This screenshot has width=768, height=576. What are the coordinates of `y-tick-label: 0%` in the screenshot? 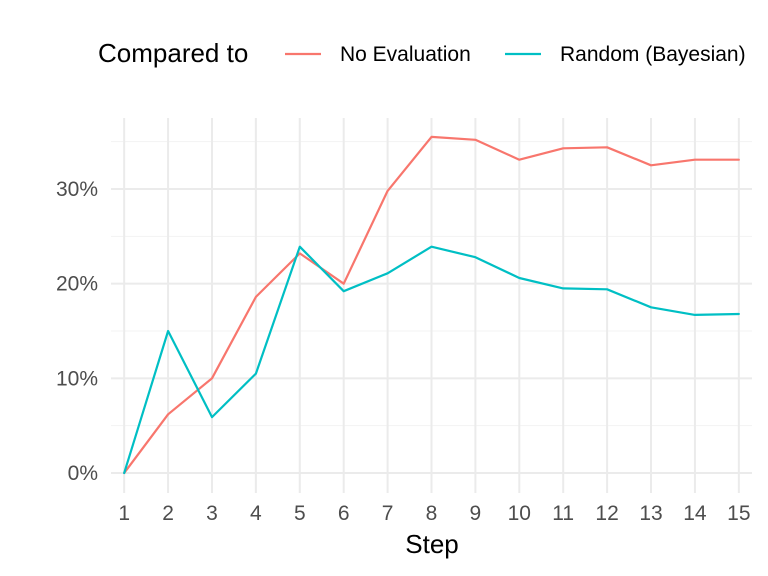 It's located at (83, 473).